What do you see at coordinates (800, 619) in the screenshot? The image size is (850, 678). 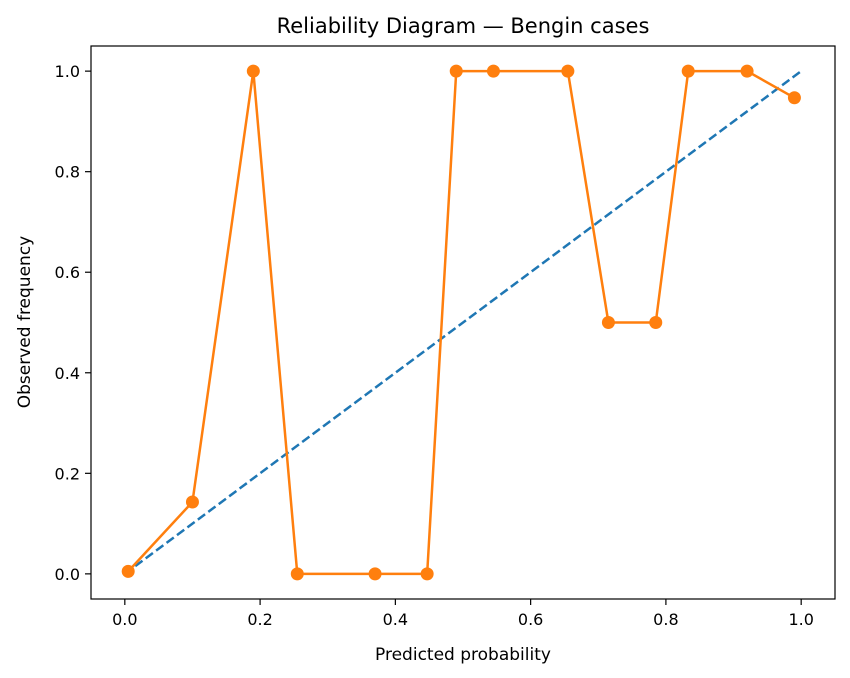 I see `x-tick-label: 1.0` at bounding box center [800, 619].